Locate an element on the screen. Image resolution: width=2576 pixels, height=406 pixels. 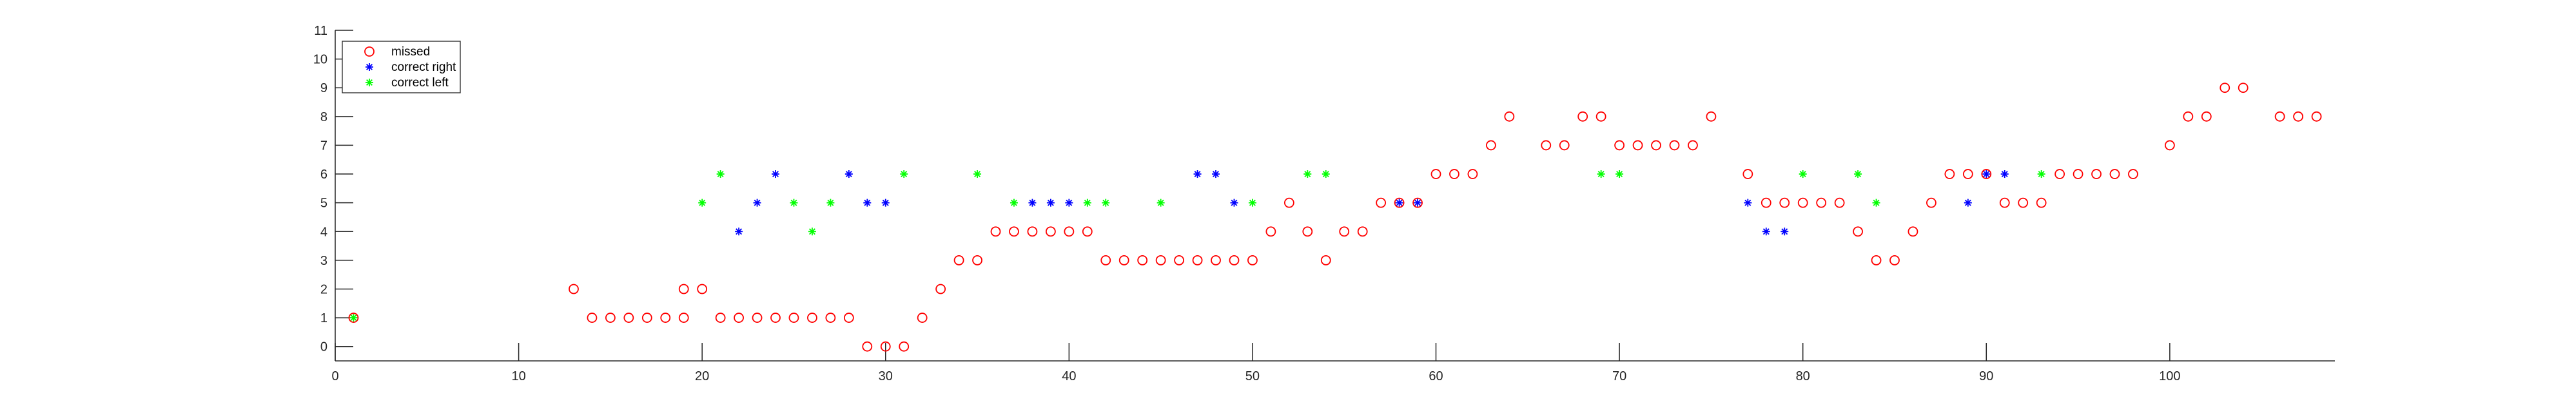
legend: missed correct right correct left is located at coordinates (402, 67).